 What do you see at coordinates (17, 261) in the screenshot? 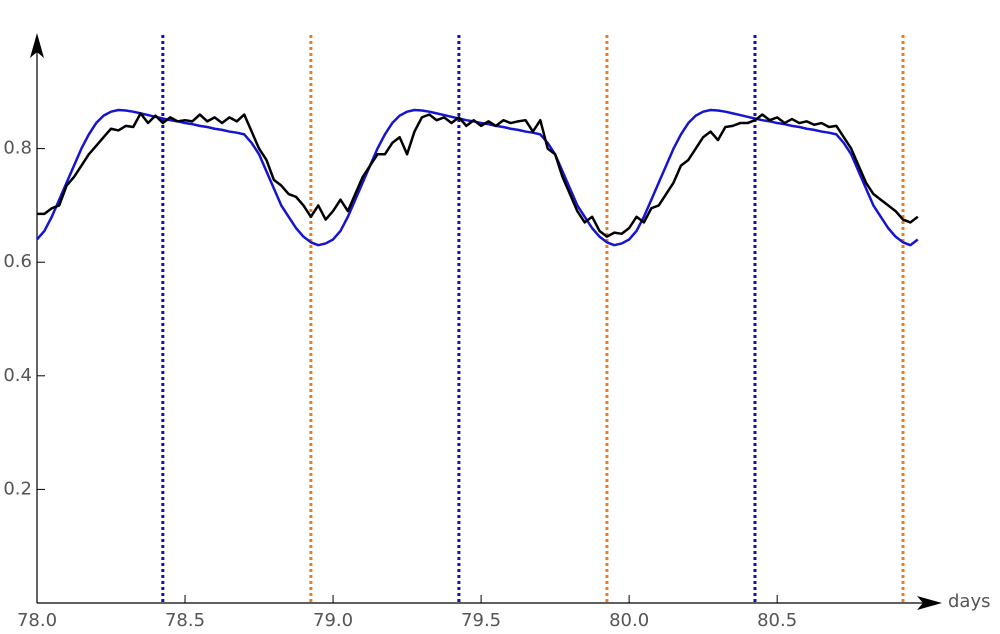
I see `y-tick-label: 0.6` at bounding box center [17, 261].